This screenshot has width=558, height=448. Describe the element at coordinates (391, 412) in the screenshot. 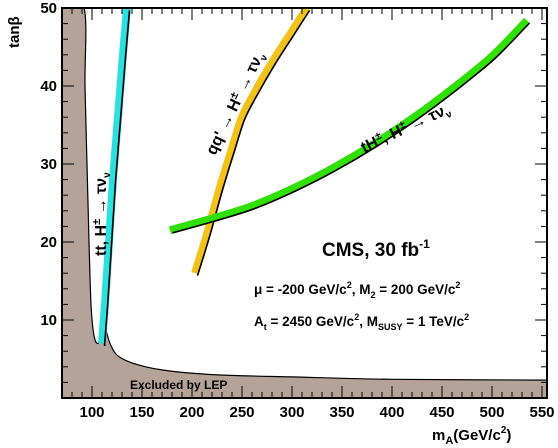

I see `x-tick-label: 400` at that location.